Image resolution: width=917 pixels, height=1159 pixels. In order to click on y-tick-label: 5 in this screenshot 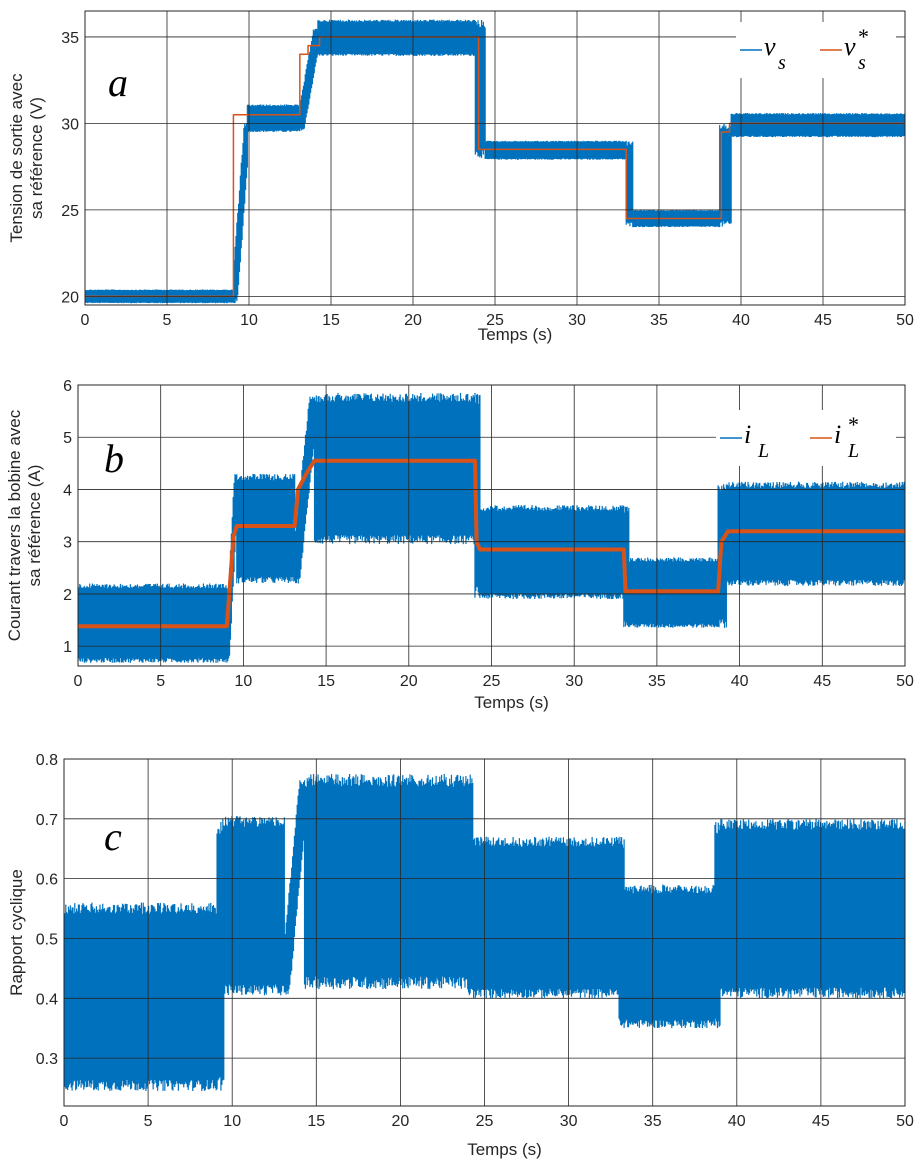, I will do `click(67, 438)`.